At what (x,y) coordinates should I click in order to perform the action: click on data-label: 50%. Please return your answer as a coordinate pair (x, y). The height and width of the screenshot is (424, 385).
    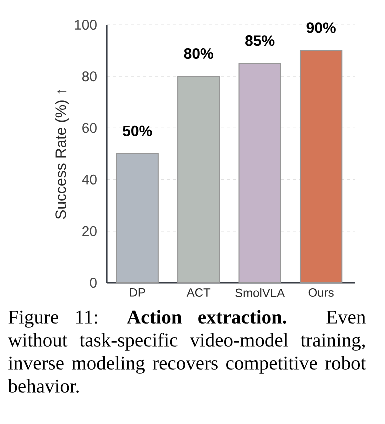
    Looking at the image, I should click on (137, 131).